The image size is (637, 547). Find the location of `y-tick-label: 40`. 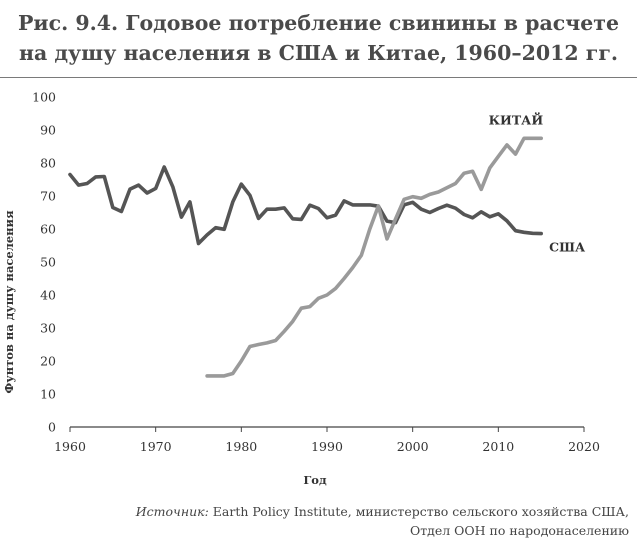

y-tick-label: 40 is located at coordinates (48, 295).